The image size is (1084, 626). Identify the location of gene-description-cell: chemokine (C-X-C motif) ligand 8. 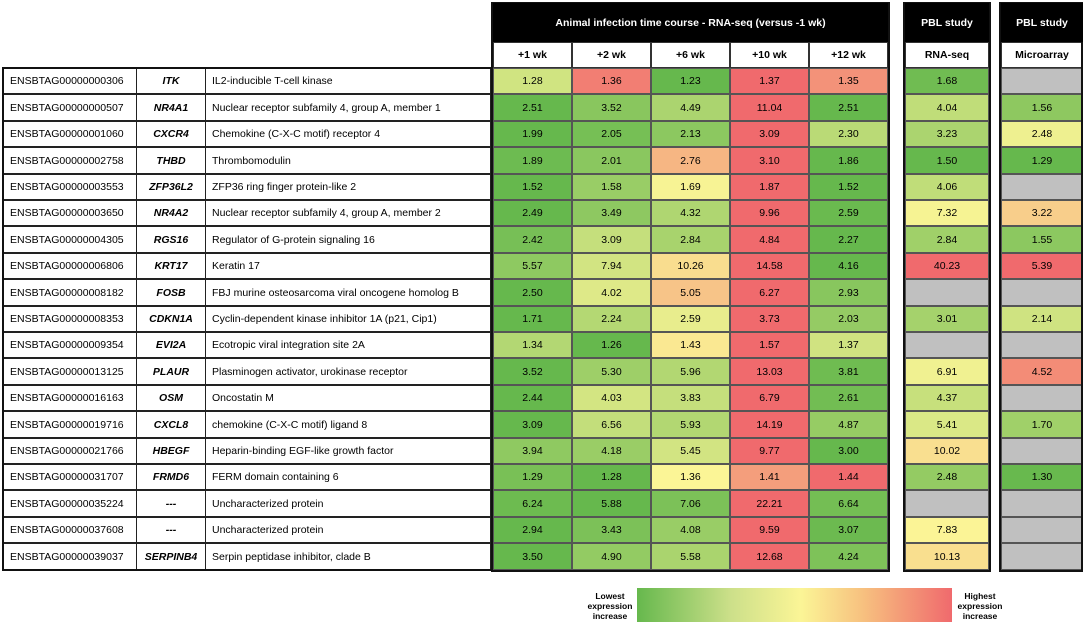
(348, 424).